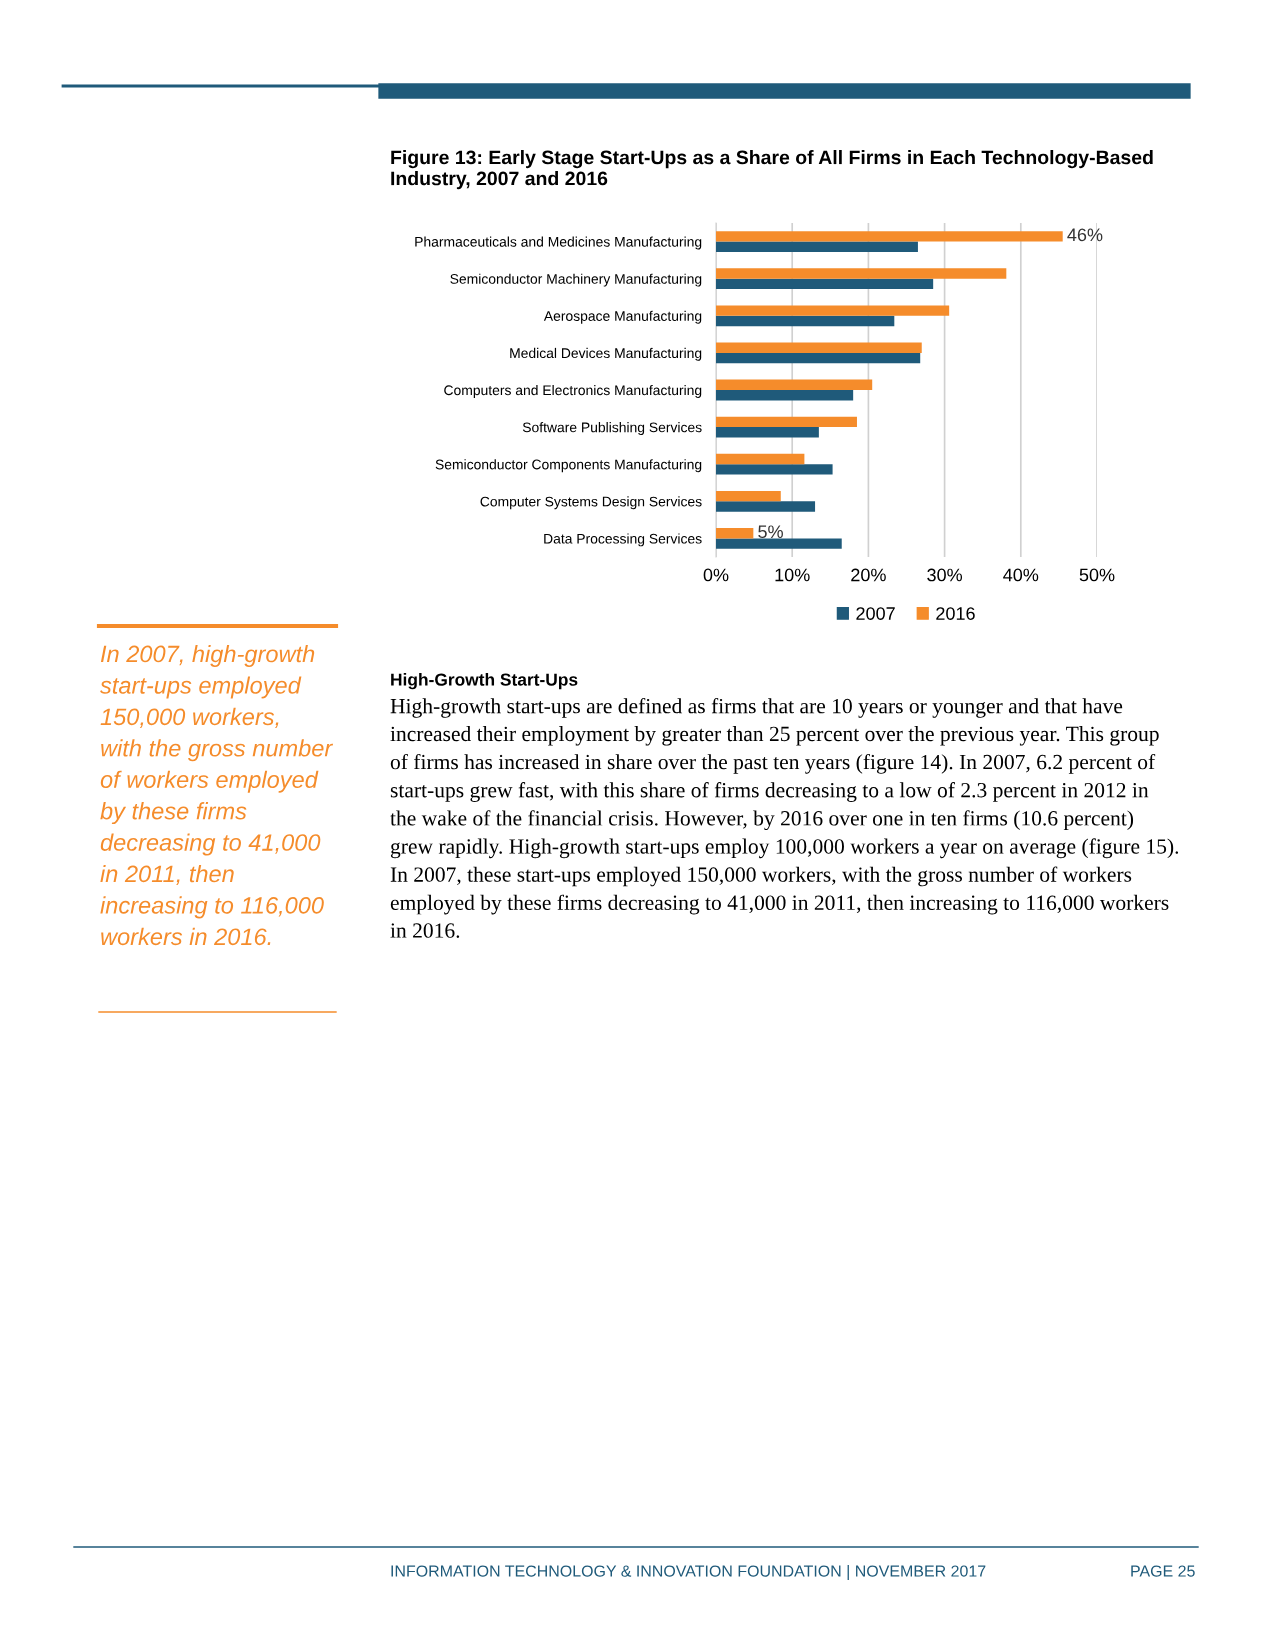 This screenshot has height=1650, width=1275. Describe the element at coordinates (1021, 575) in the screenshot. I see `x-tick-label: 40%` at that location.